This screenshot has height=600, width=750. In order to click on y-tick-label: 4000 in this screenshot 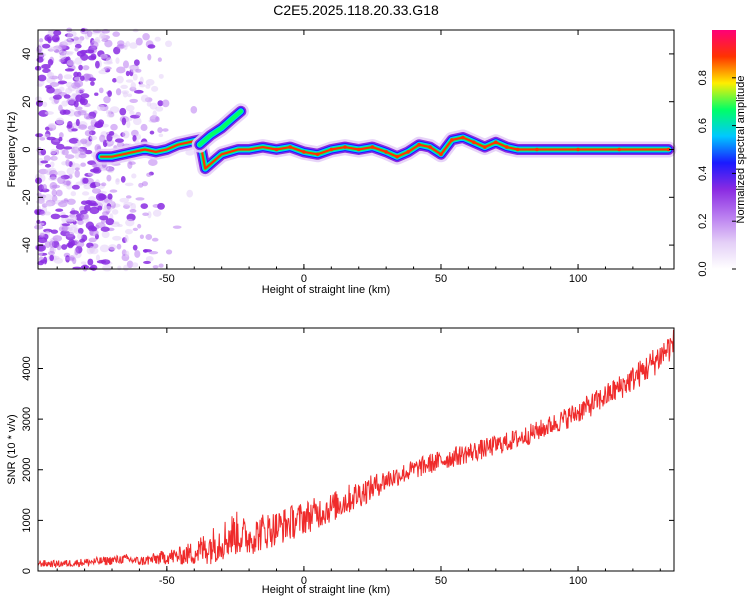, I will do `click(27, 368)`.